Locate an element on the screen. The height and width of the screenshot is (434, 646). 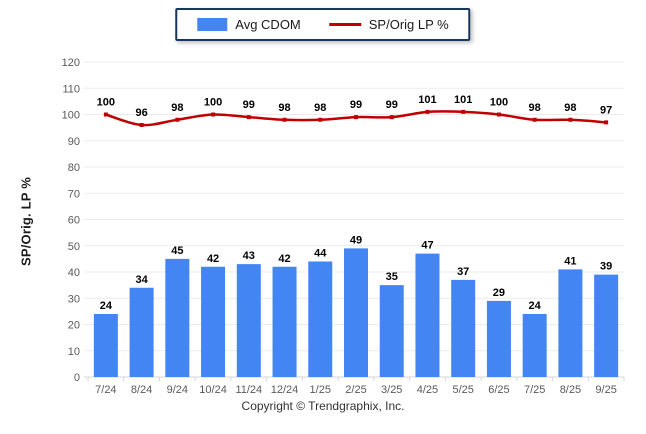
line-value-label: 96 is located at coordinates (141, 113).